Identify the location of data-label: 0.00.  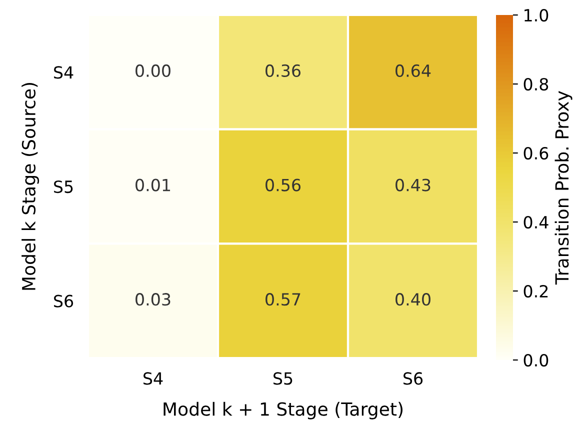
(153, 71).